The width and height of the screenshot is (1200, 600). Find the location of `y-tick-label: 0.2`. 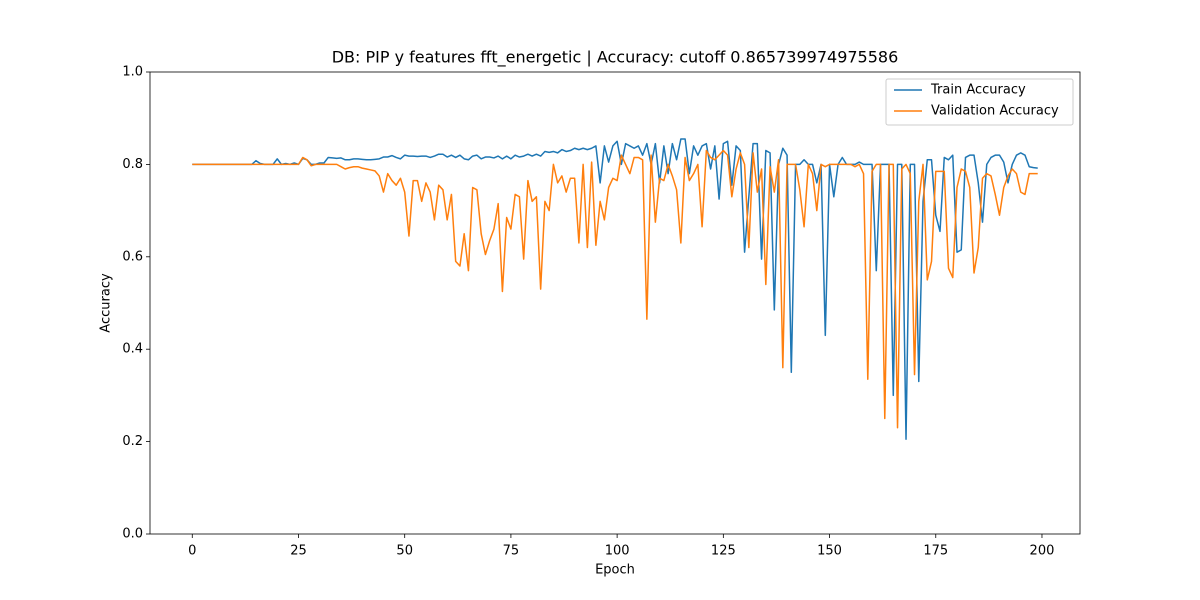

y-tick-label: 0.2 is located at coordinates (132, 441).